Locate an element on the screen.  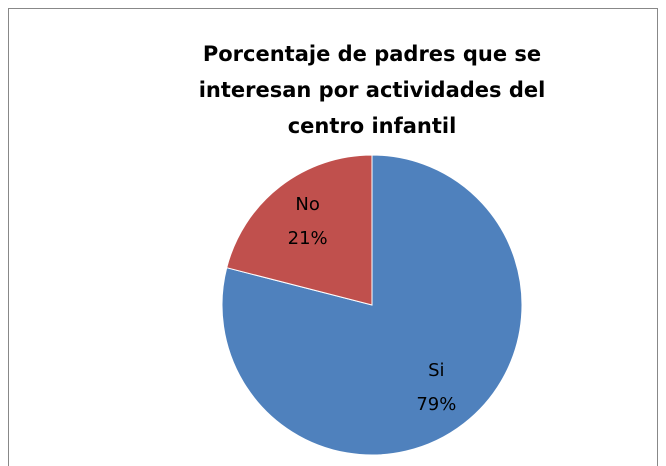
slice-category-label: Si is located at coordinates (436, 370).